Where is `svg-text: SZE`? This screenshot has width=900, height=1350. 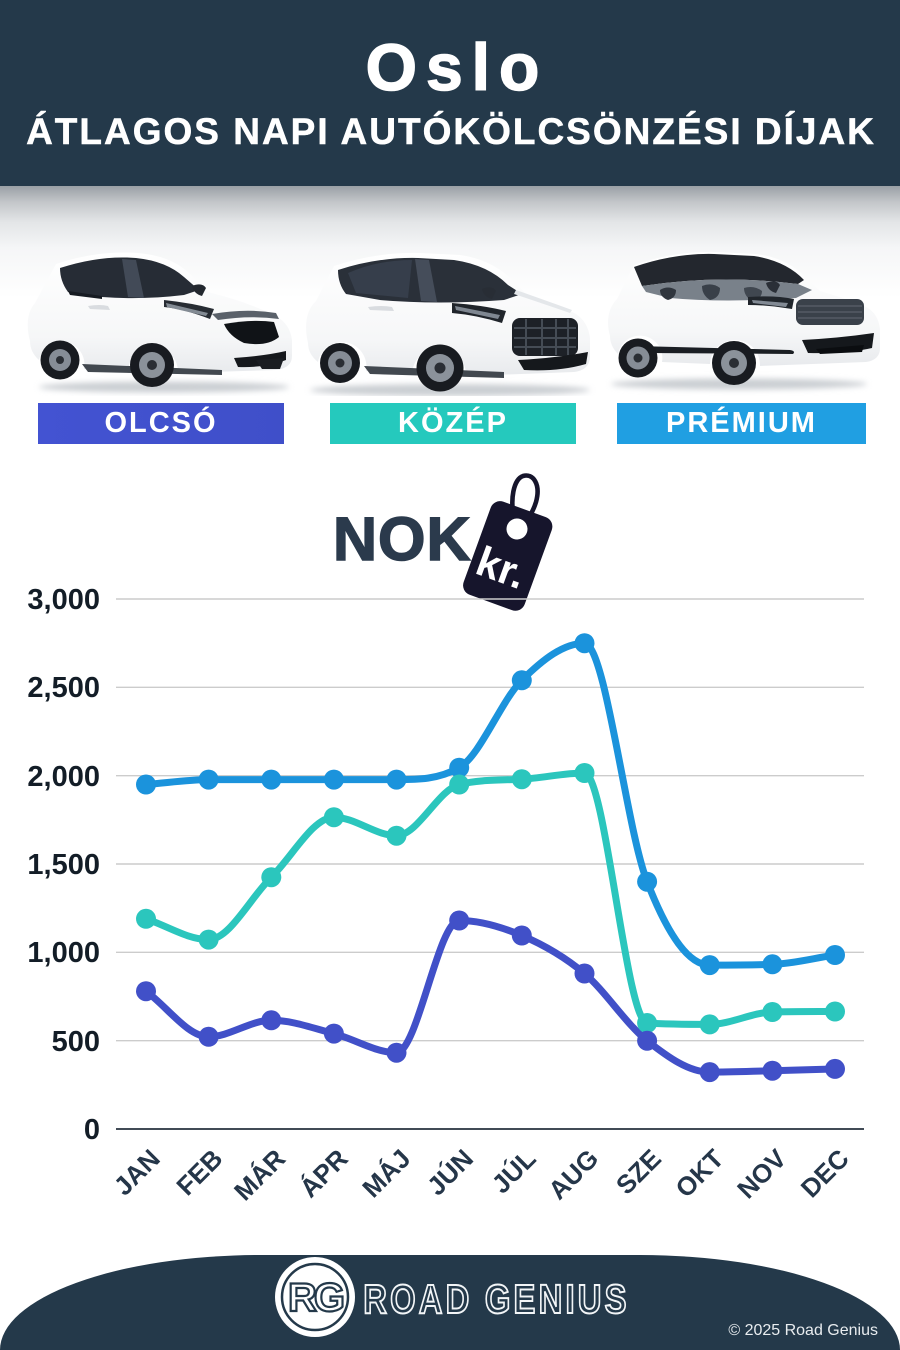
svg-text: SZE is located at coordinates (638, 1171).